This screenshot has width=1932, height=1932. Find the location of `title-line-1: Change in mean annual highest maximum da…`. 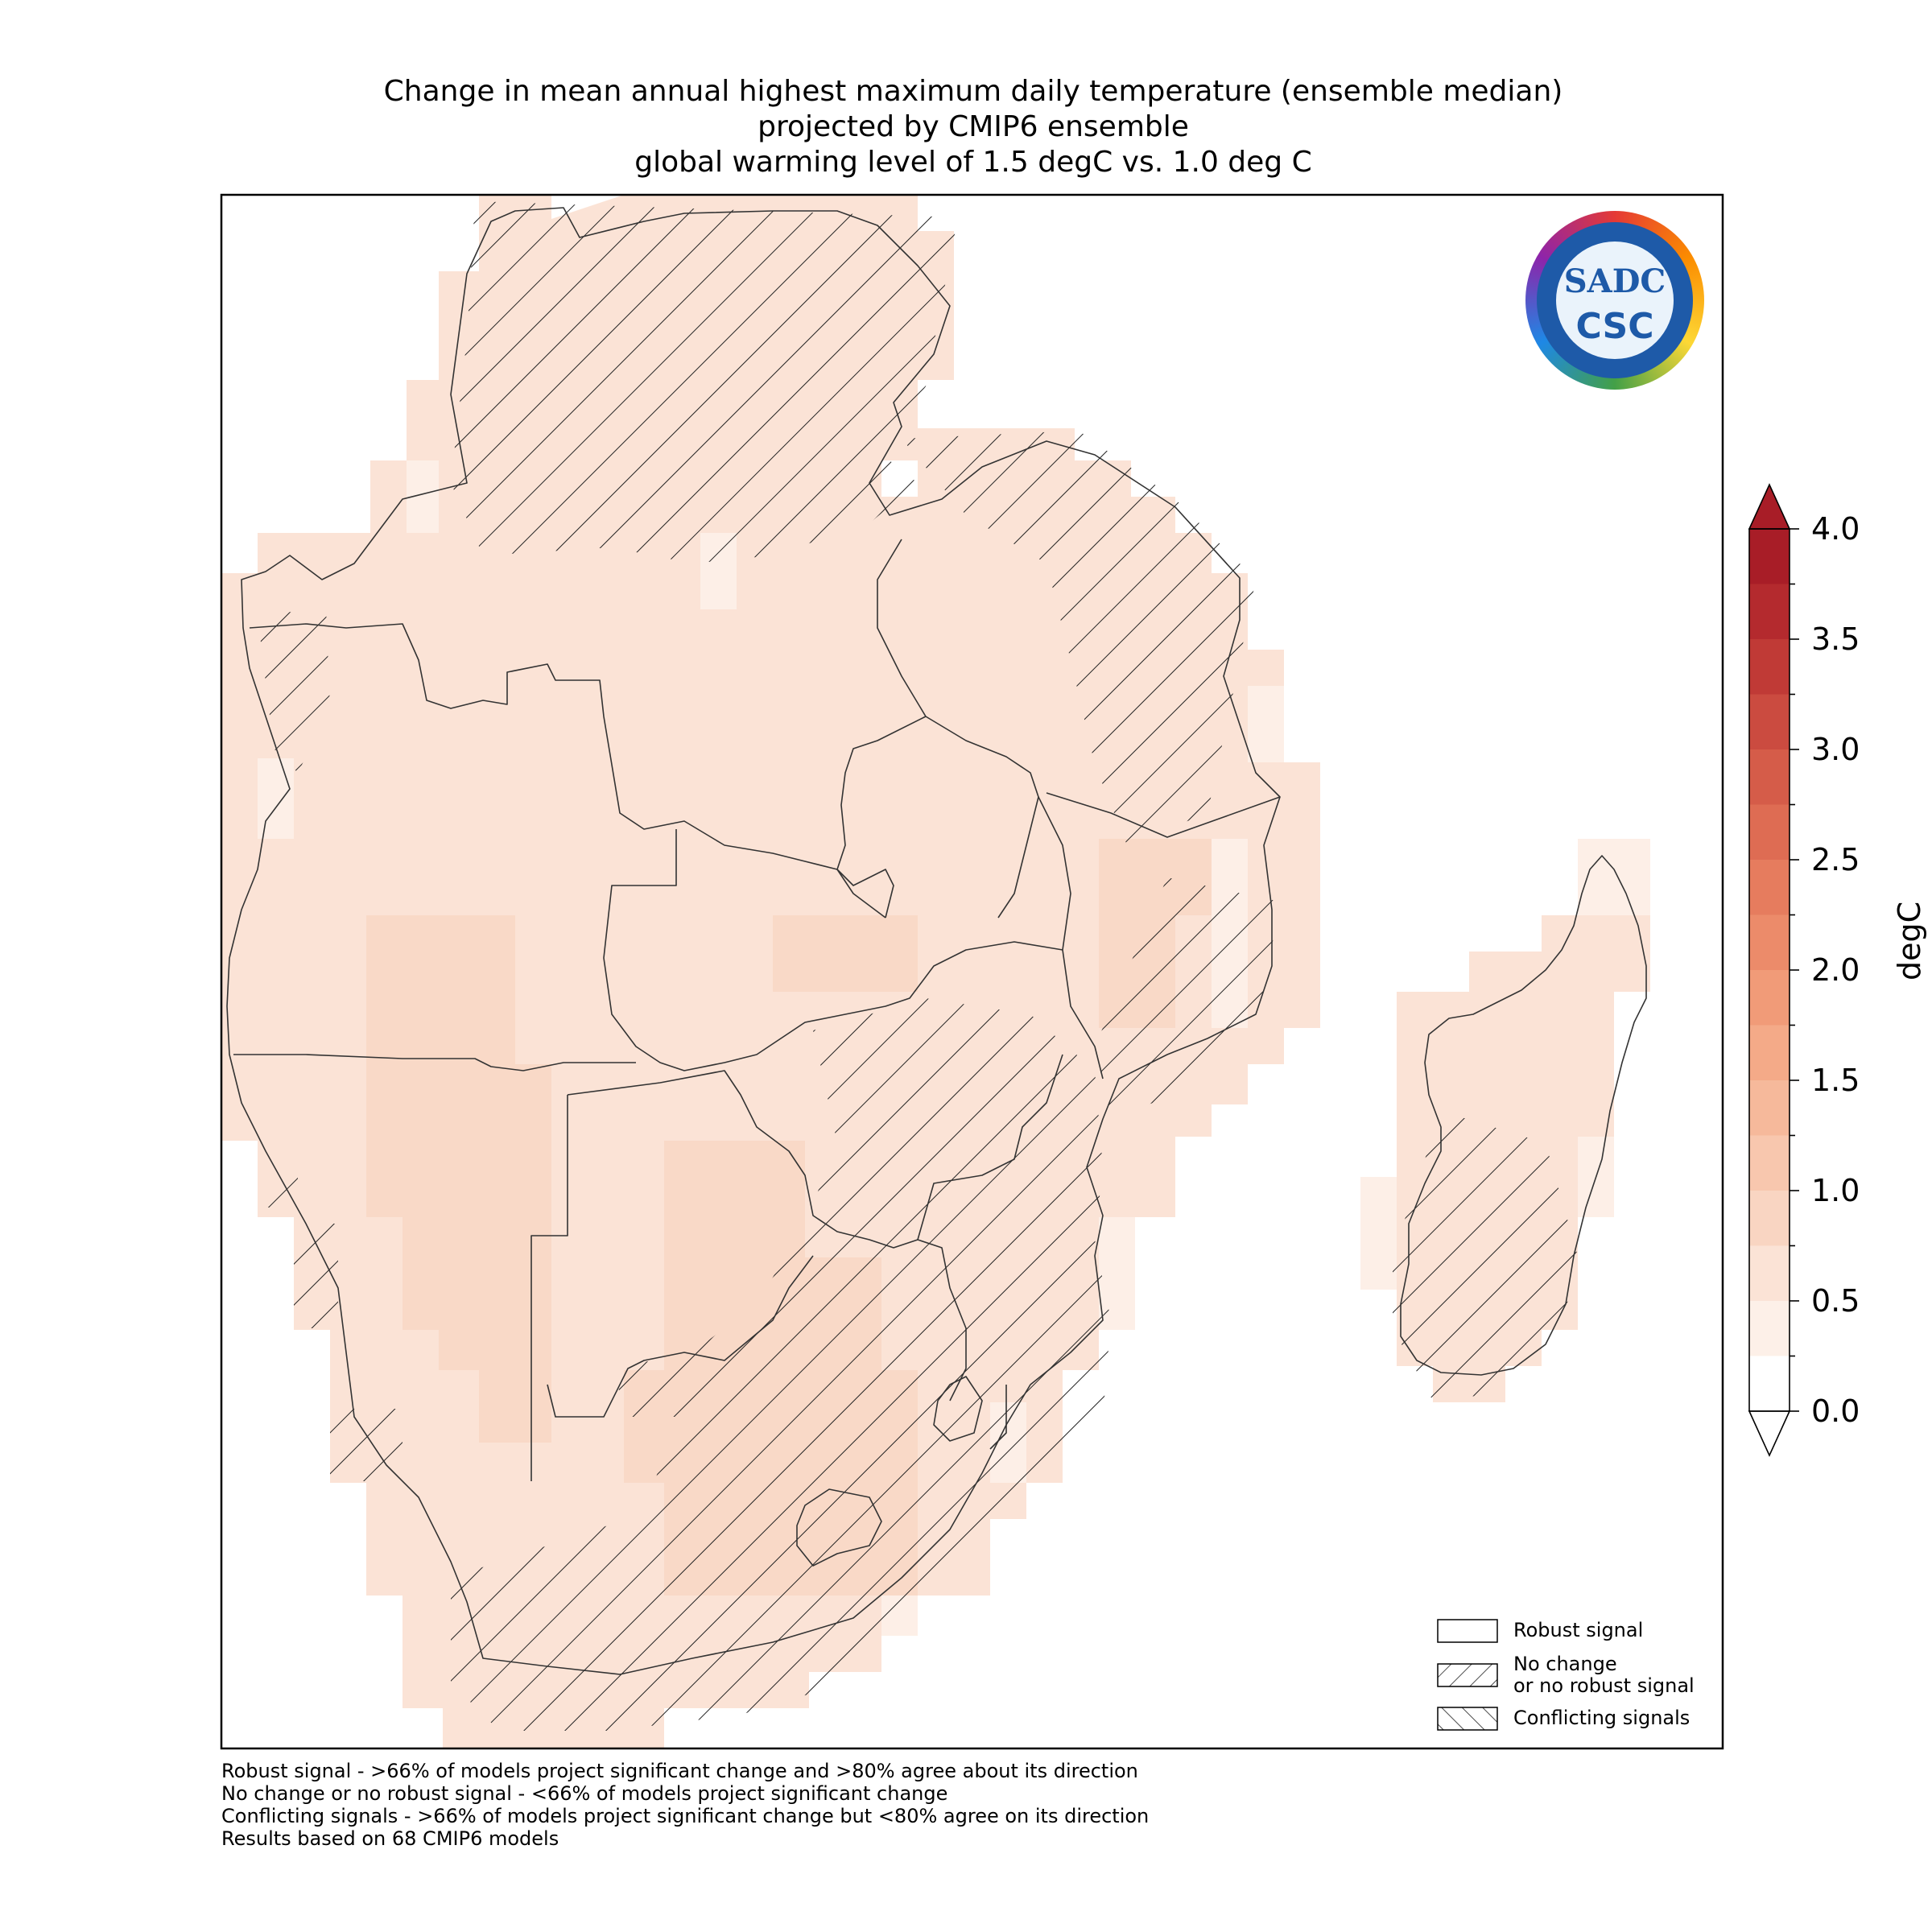

title-line-1: Change in mean annual highest maximum da… is located at coordinates (973, 91).